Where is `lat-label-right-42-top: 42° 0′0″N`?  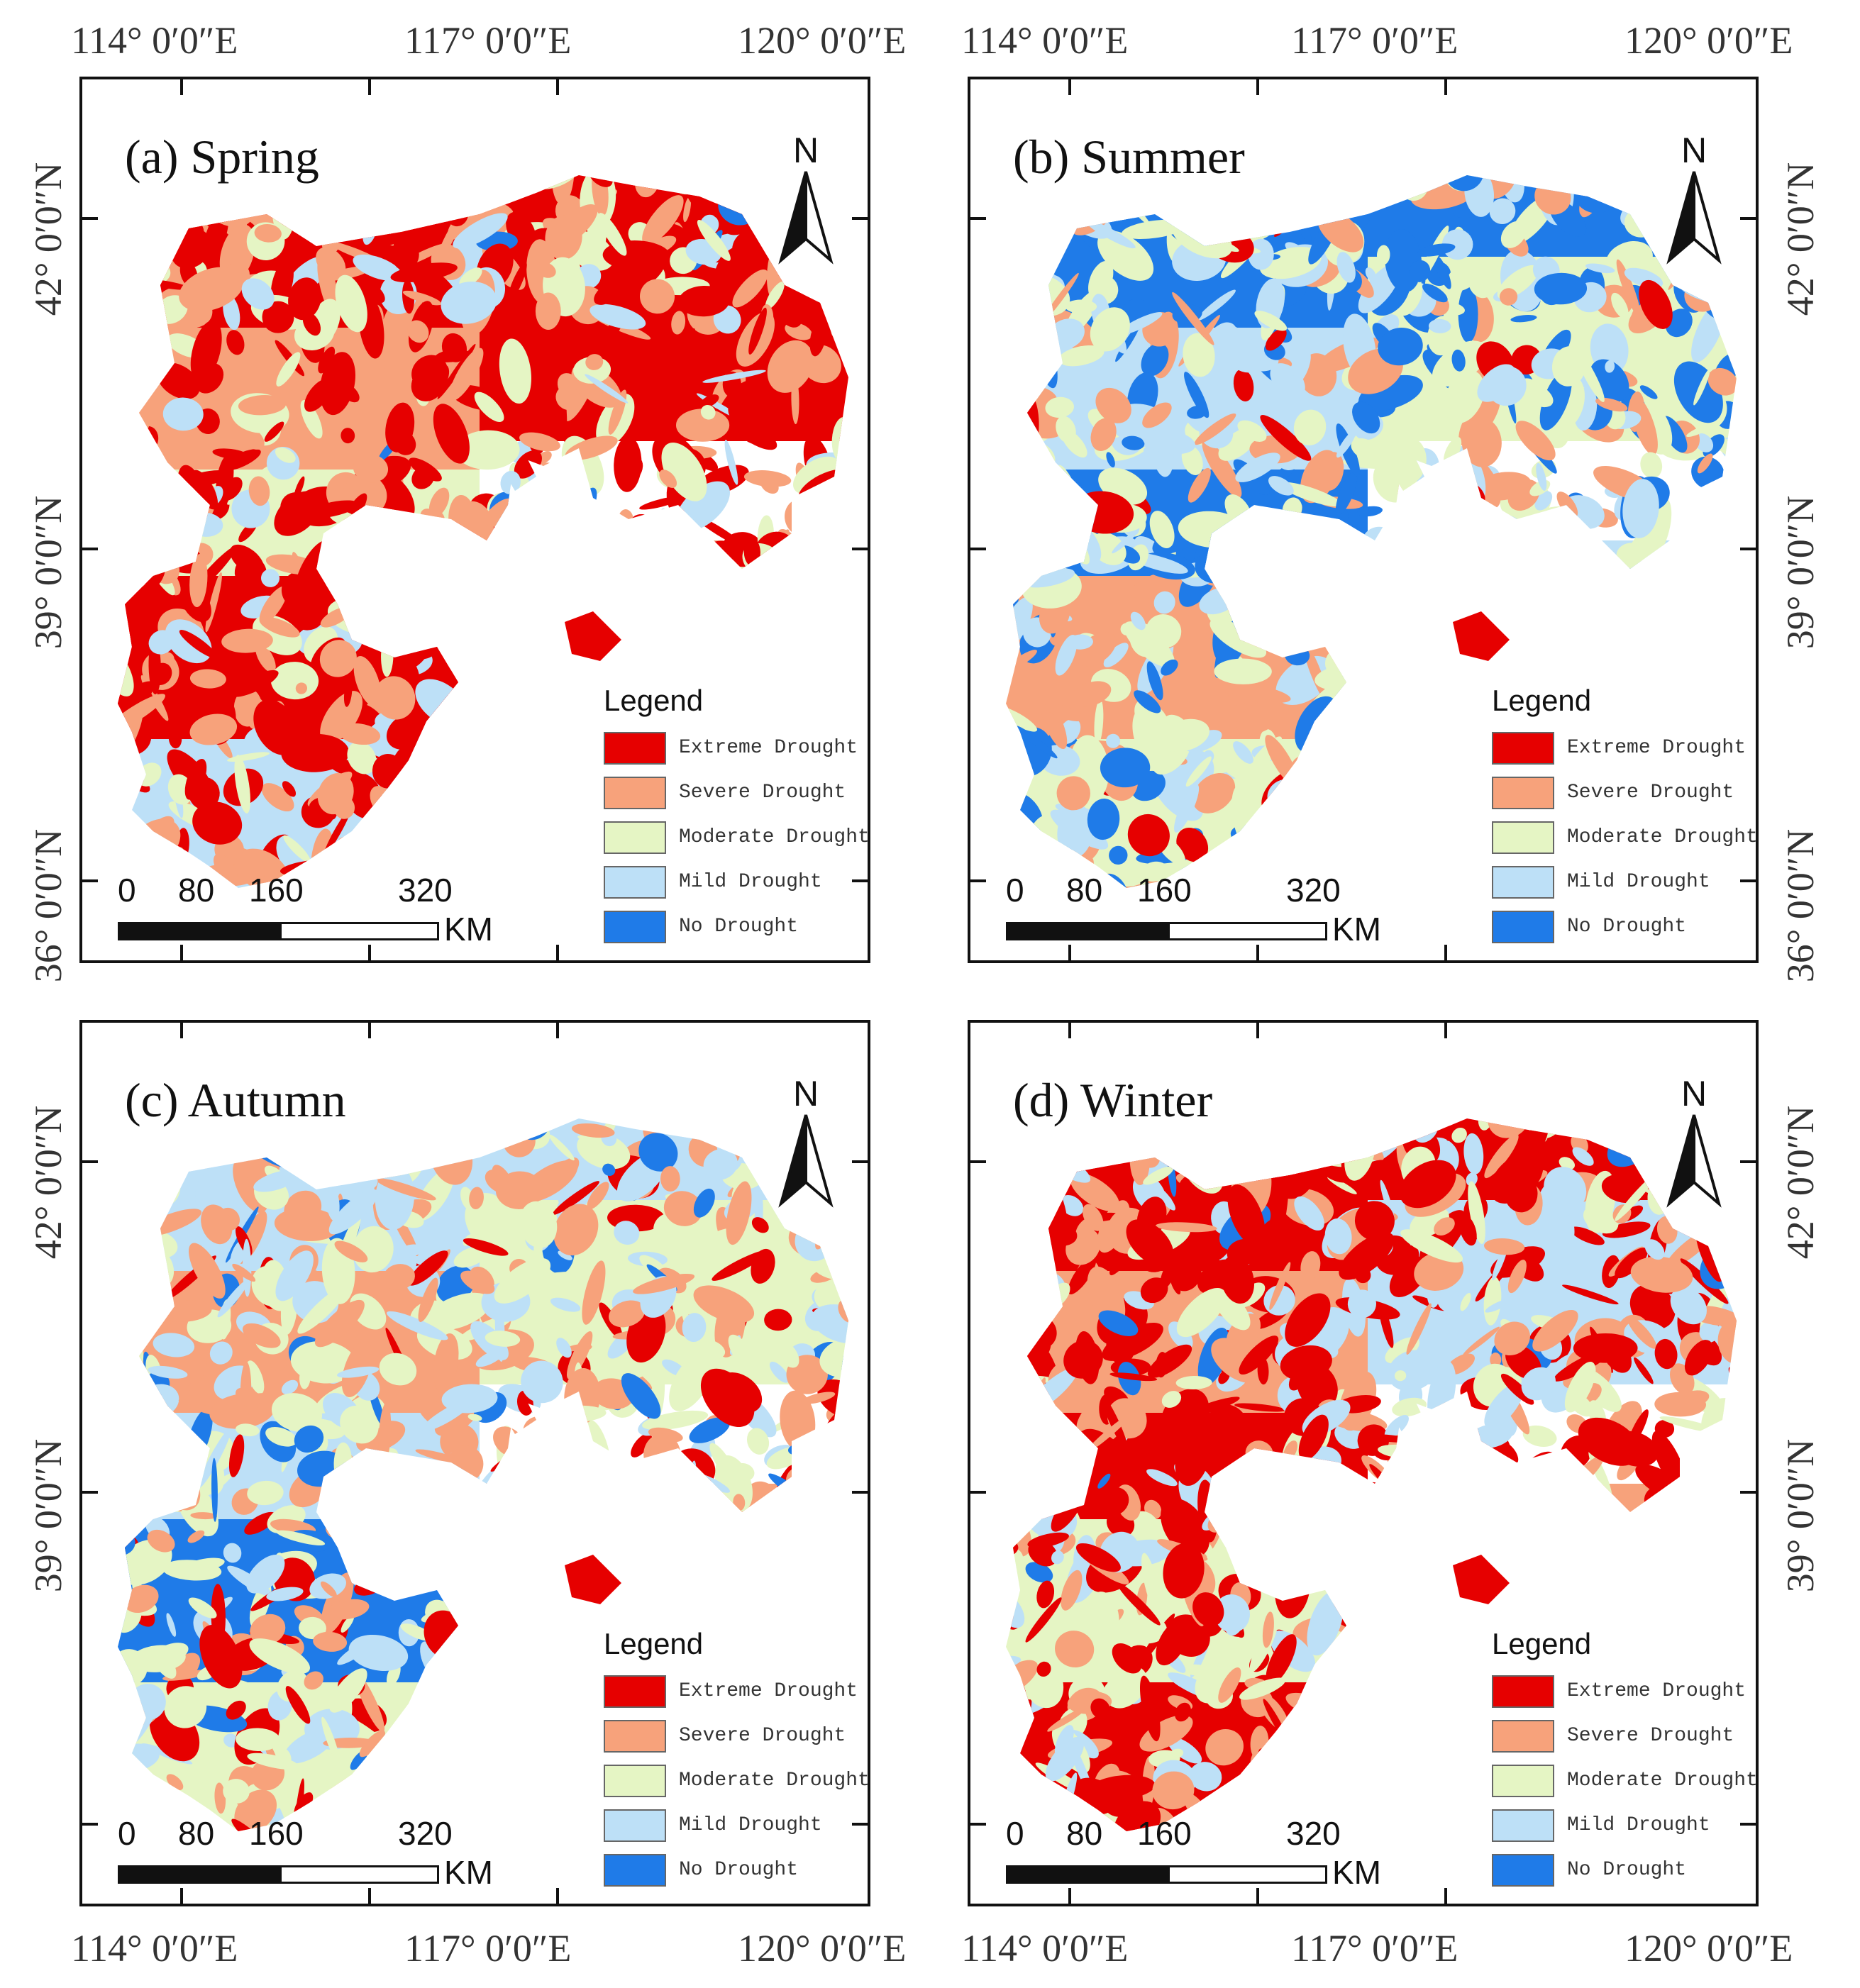 lat-label-right-42-top: 42° 0′0″N is located at coordinates (1801, 239).